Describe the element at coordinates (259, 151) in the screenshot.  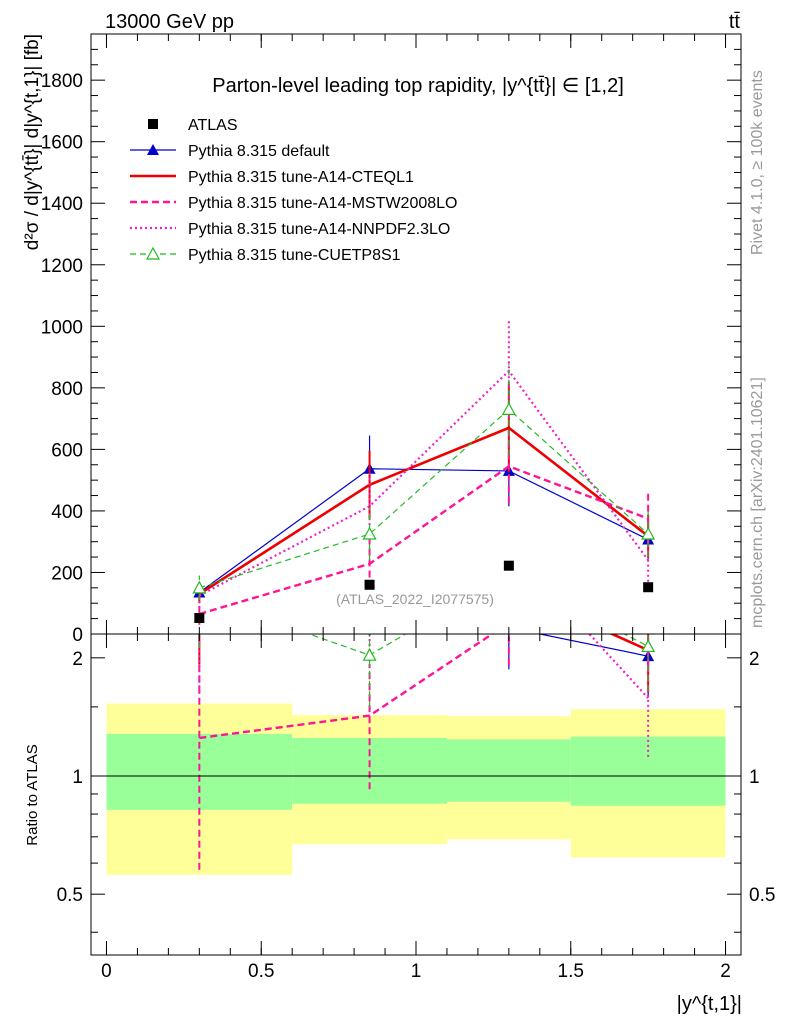
I see `legend-label-0: Pythia 8.315 default` at that location.